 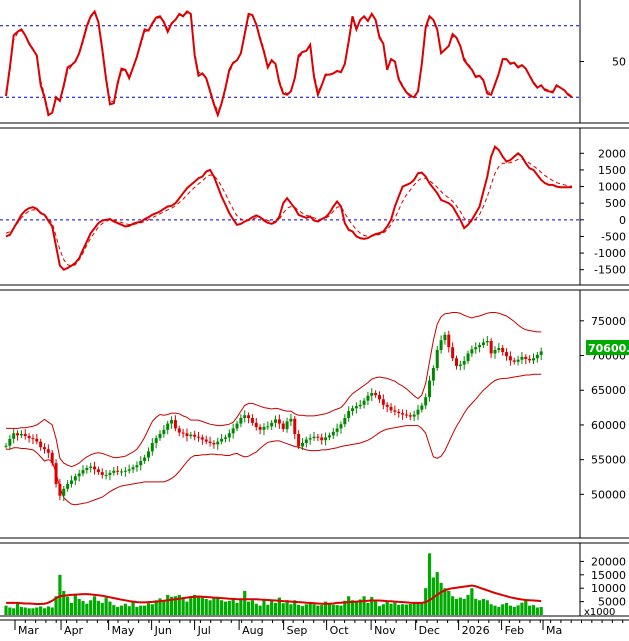 I want to click on x-tick-label: Ma, so click(x=554, y=630).